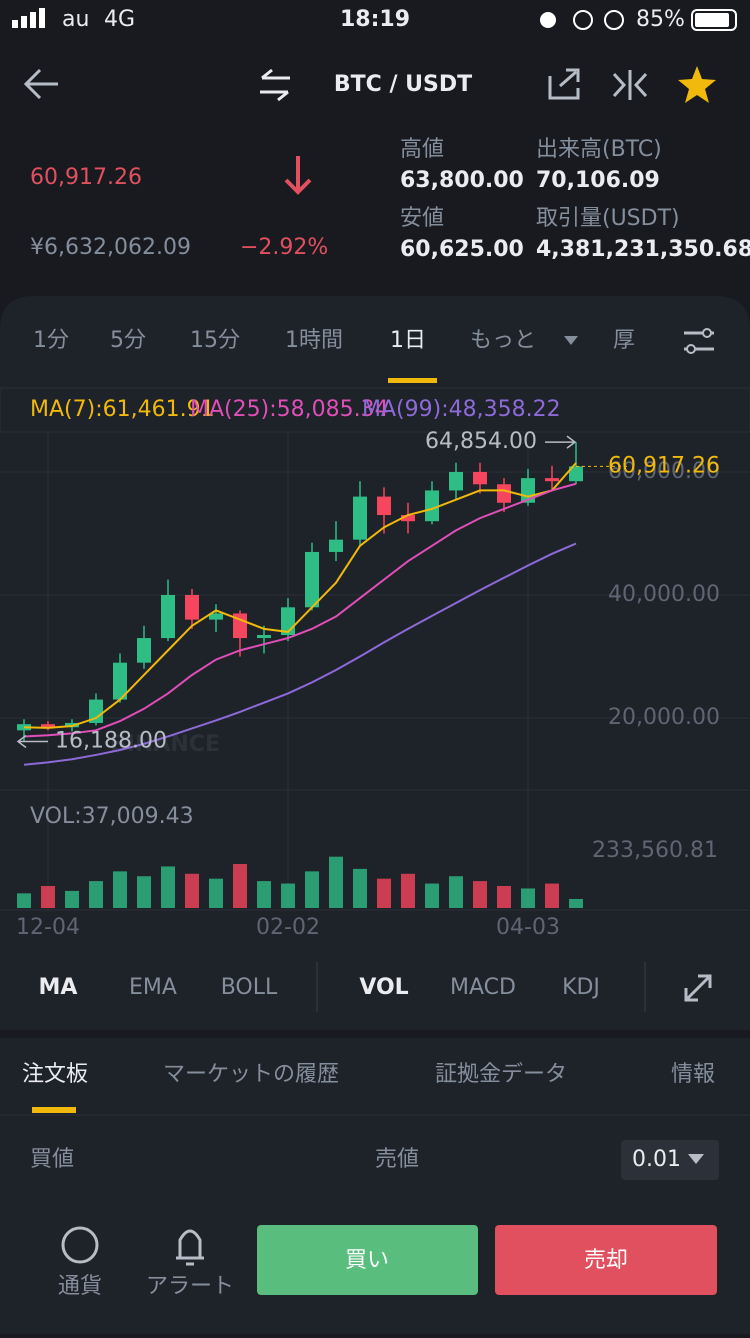 The height and width of the screenshot is (1338, 750). I want to click on interval-tab: 1日, so click(408, 340).